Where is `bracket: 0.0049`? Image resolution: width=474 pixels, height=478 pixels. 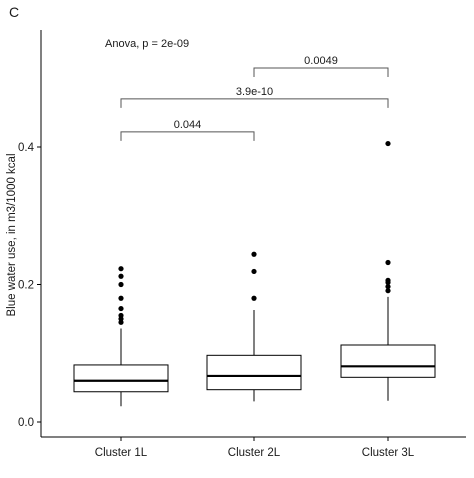 bracket: 0.0049 is located at coordinates (321, 66).